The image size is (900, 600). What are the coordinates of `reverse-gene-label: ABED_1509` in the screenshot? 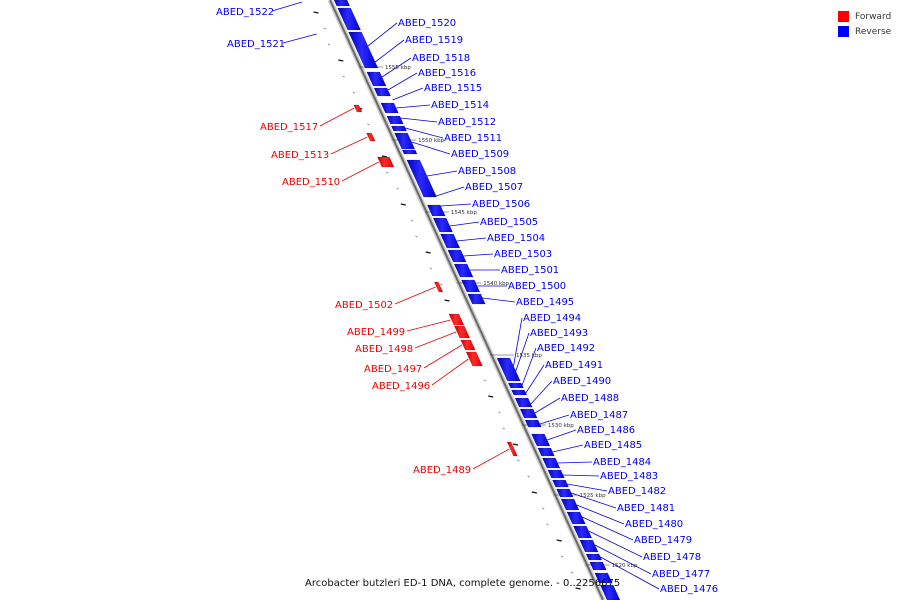 It's located at (480, 154).